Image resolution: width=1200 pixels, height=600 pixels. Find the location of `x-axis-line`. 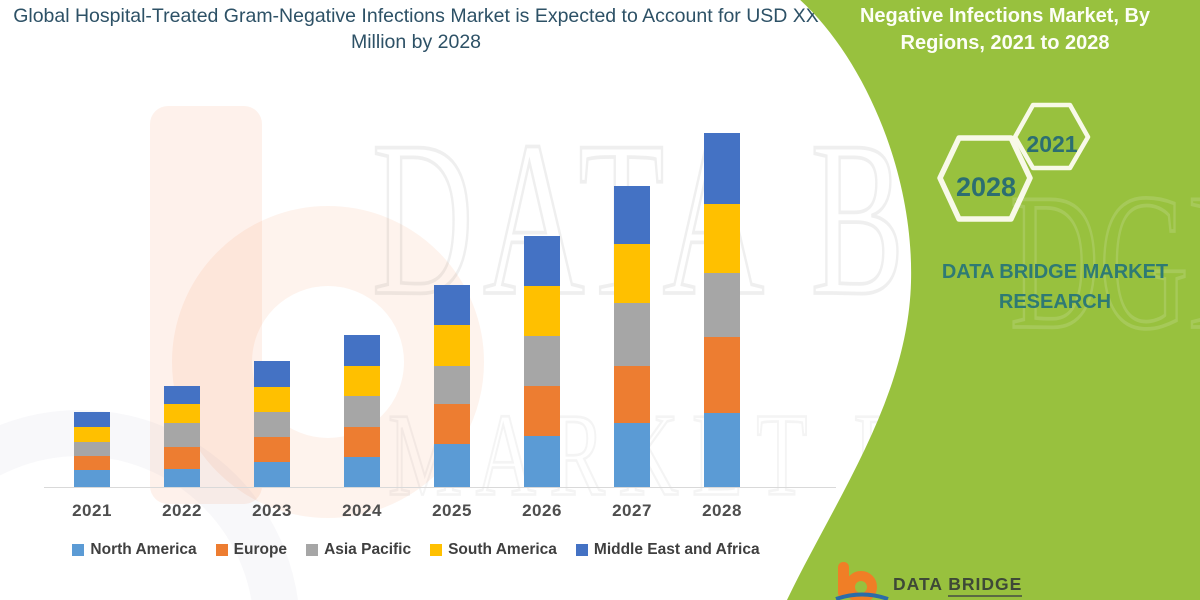

x-axis-line is located at coordinates (440, 487).